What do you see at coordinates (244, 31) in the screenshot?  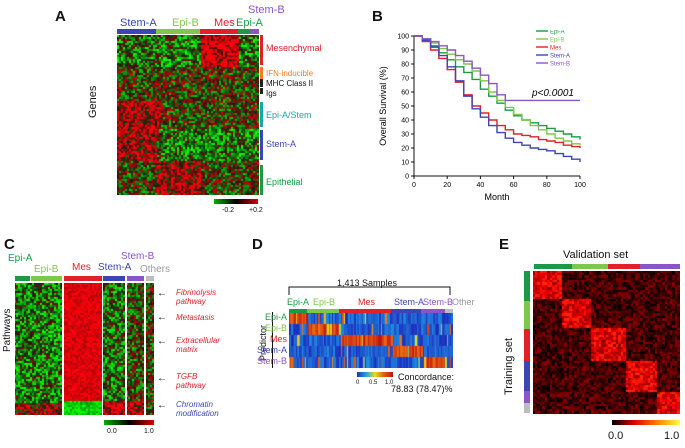 I see `group-bar-epi-a` at bounding box center [244, 31].